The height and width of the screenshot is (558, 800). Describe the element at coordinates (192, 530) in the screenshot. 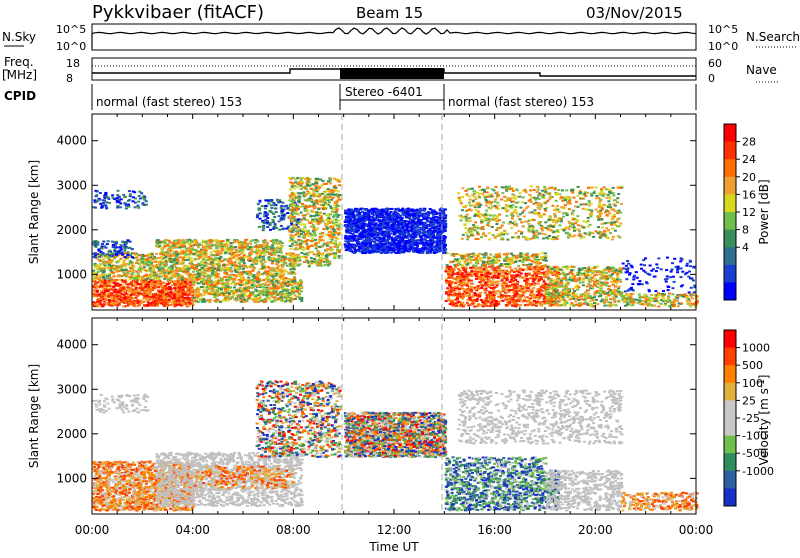

I see `x-tick-label: 04:00` at that location.